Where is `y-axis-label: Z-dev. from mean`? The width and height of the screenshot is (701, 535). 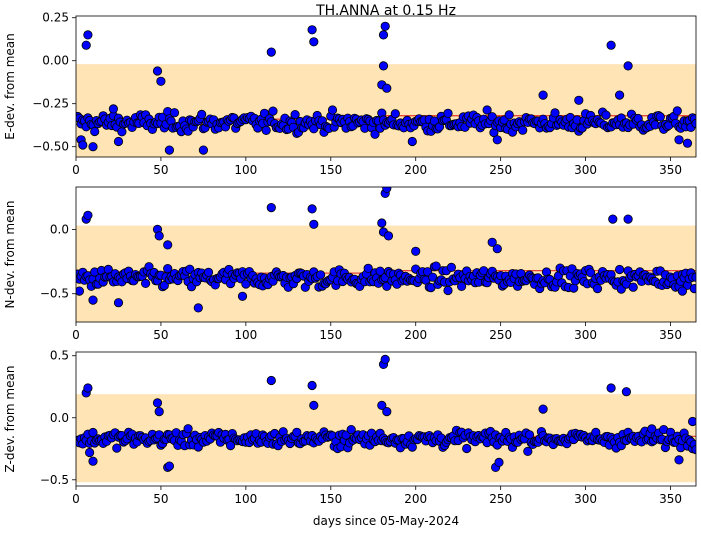 y-axis-label: Z-dev. from mean is located at coordinates (10, 419).